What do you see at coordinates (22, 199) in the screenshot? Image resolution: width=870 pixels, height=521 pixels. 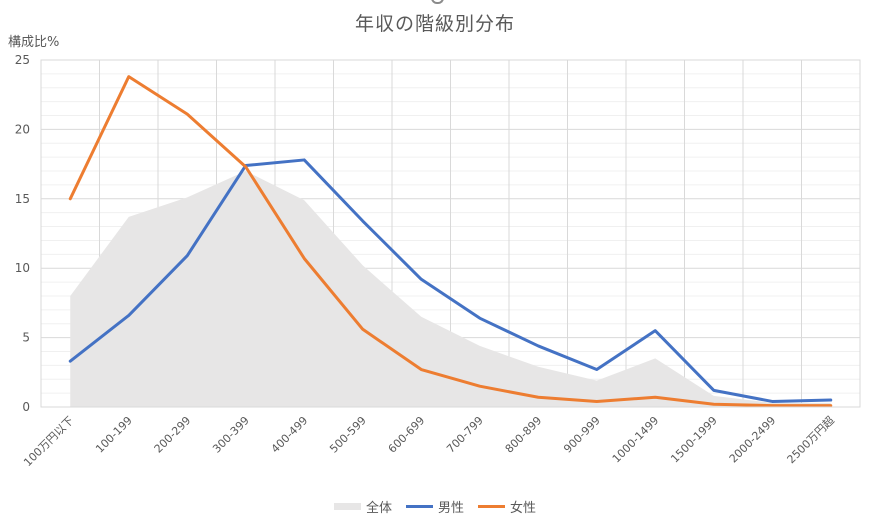 I see `y-tick-label: 15` at bounding box center [22, 199].